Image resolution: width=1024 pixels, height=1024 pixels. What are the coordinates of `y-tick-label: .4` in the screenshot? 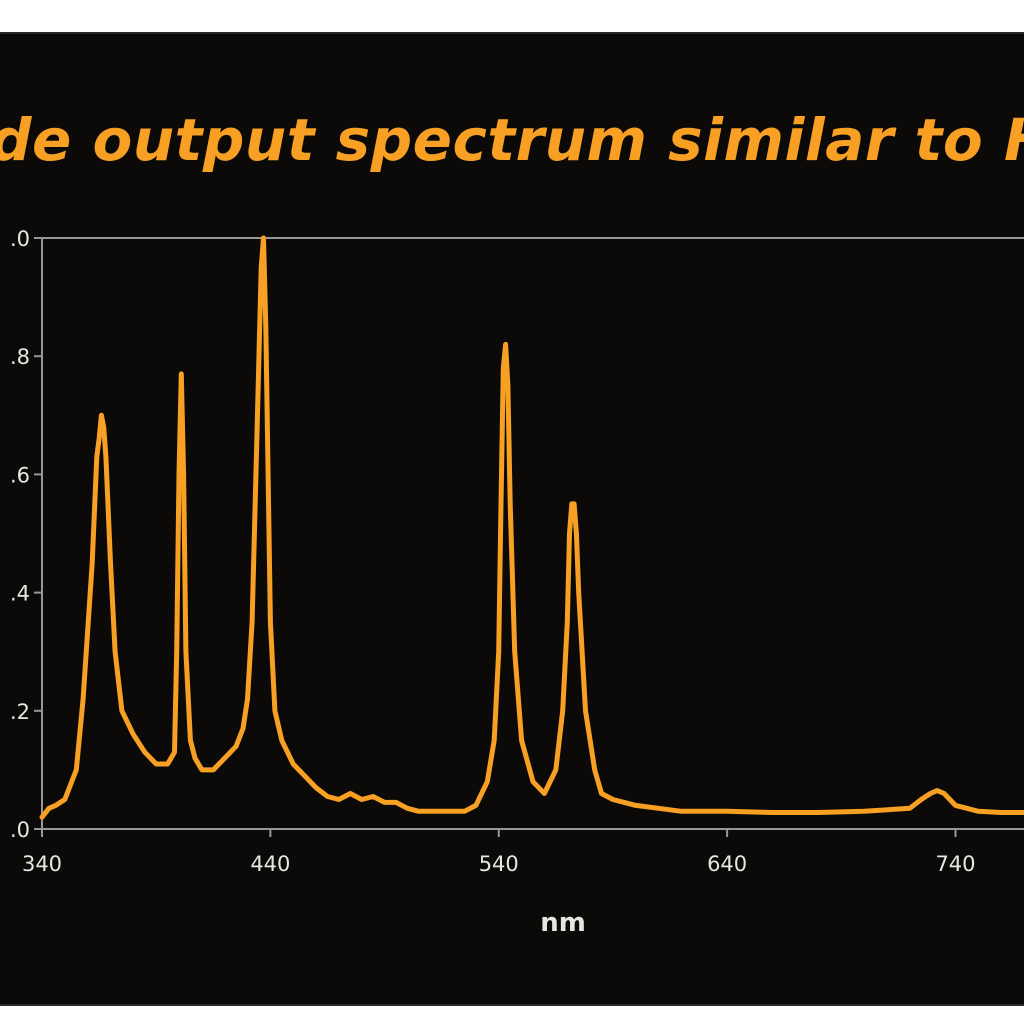 It's located at (20, 594).